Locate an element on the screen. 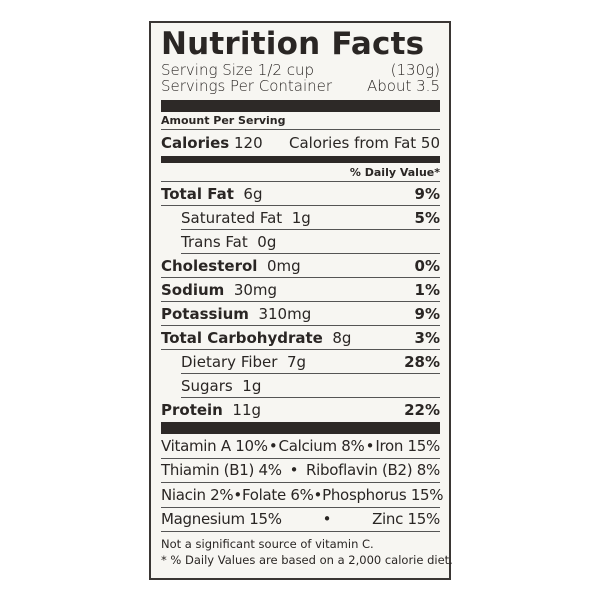 This screenshot has width=600, height=600. serving-size: Serving Size 1/2 cup (130g) is located at coordinates (300, 70).